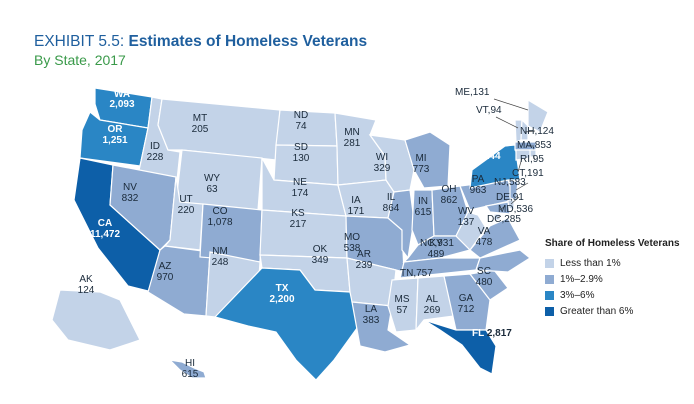 This screenshot has width=694, height=404. I want to click on state-label-ma: MA,853, so click(534, 145).